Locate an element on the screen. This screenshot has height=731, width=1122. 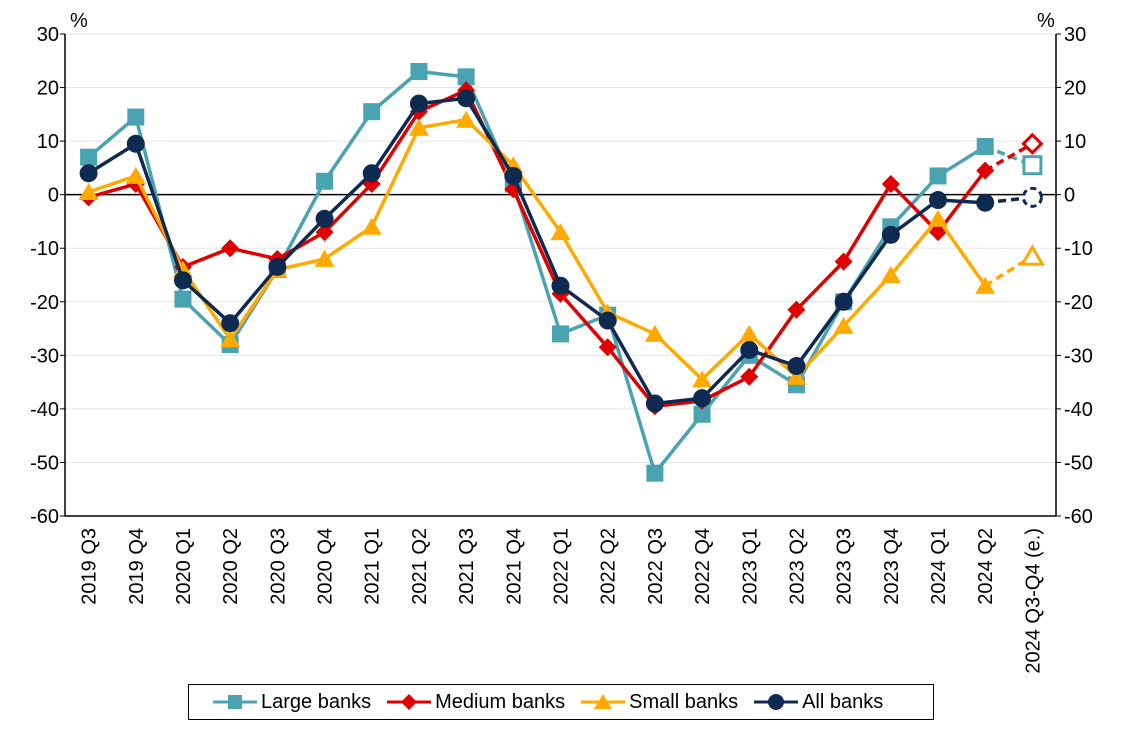
y-tick-label-left: 10 is located at coordinates (48, 142).